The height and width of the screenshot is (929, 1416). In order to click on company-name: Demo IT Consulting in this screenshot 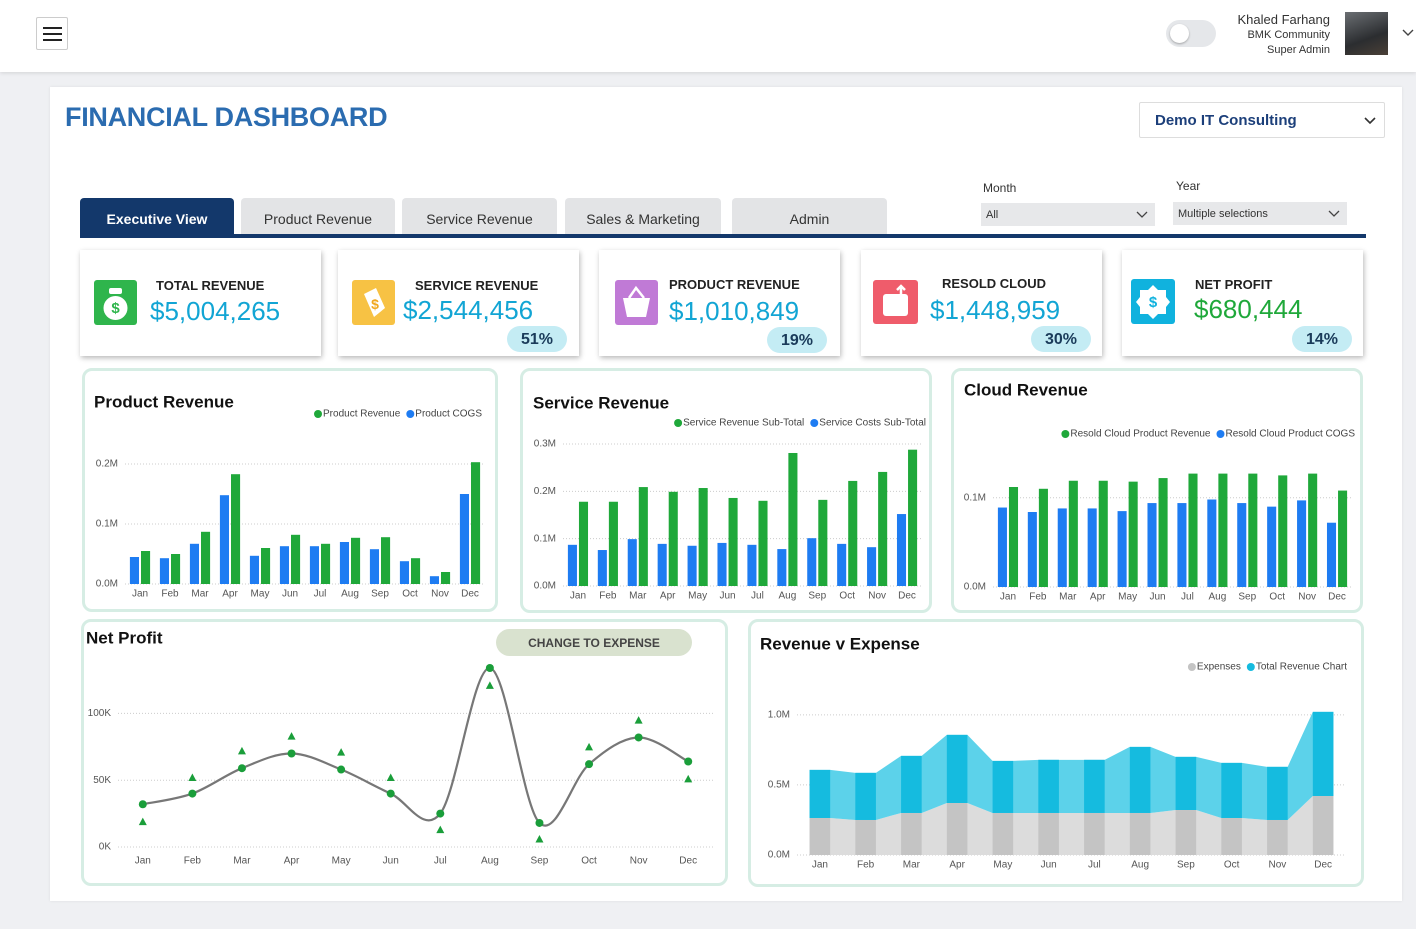, I will do `click(1226, 120)`.